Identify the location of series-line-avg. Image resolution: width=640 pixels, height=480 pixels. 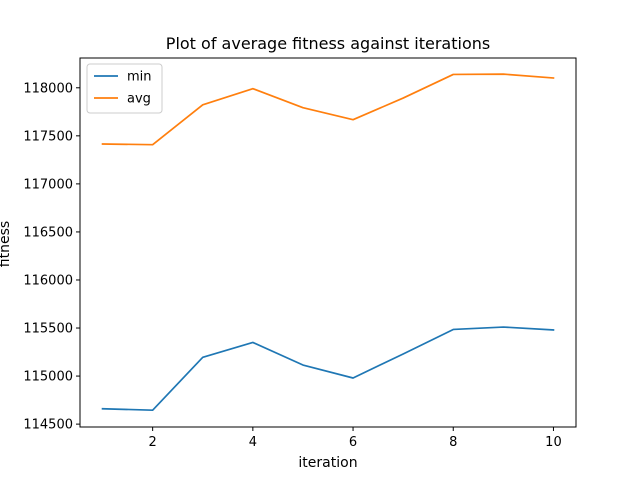
(328, 109).